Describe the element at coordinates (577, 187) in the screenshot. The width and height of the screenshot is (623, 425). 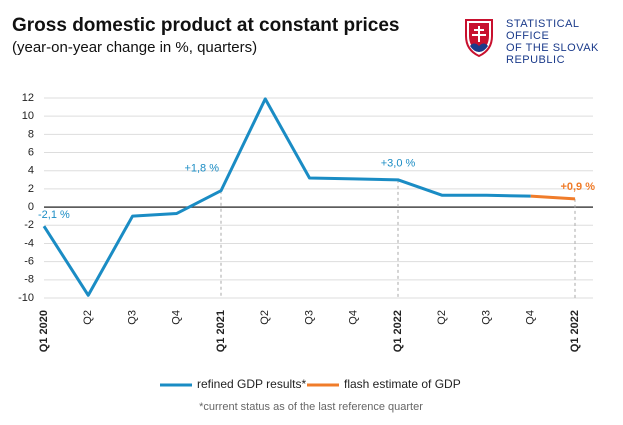
I see `value-label: +0,9 %` at that location.